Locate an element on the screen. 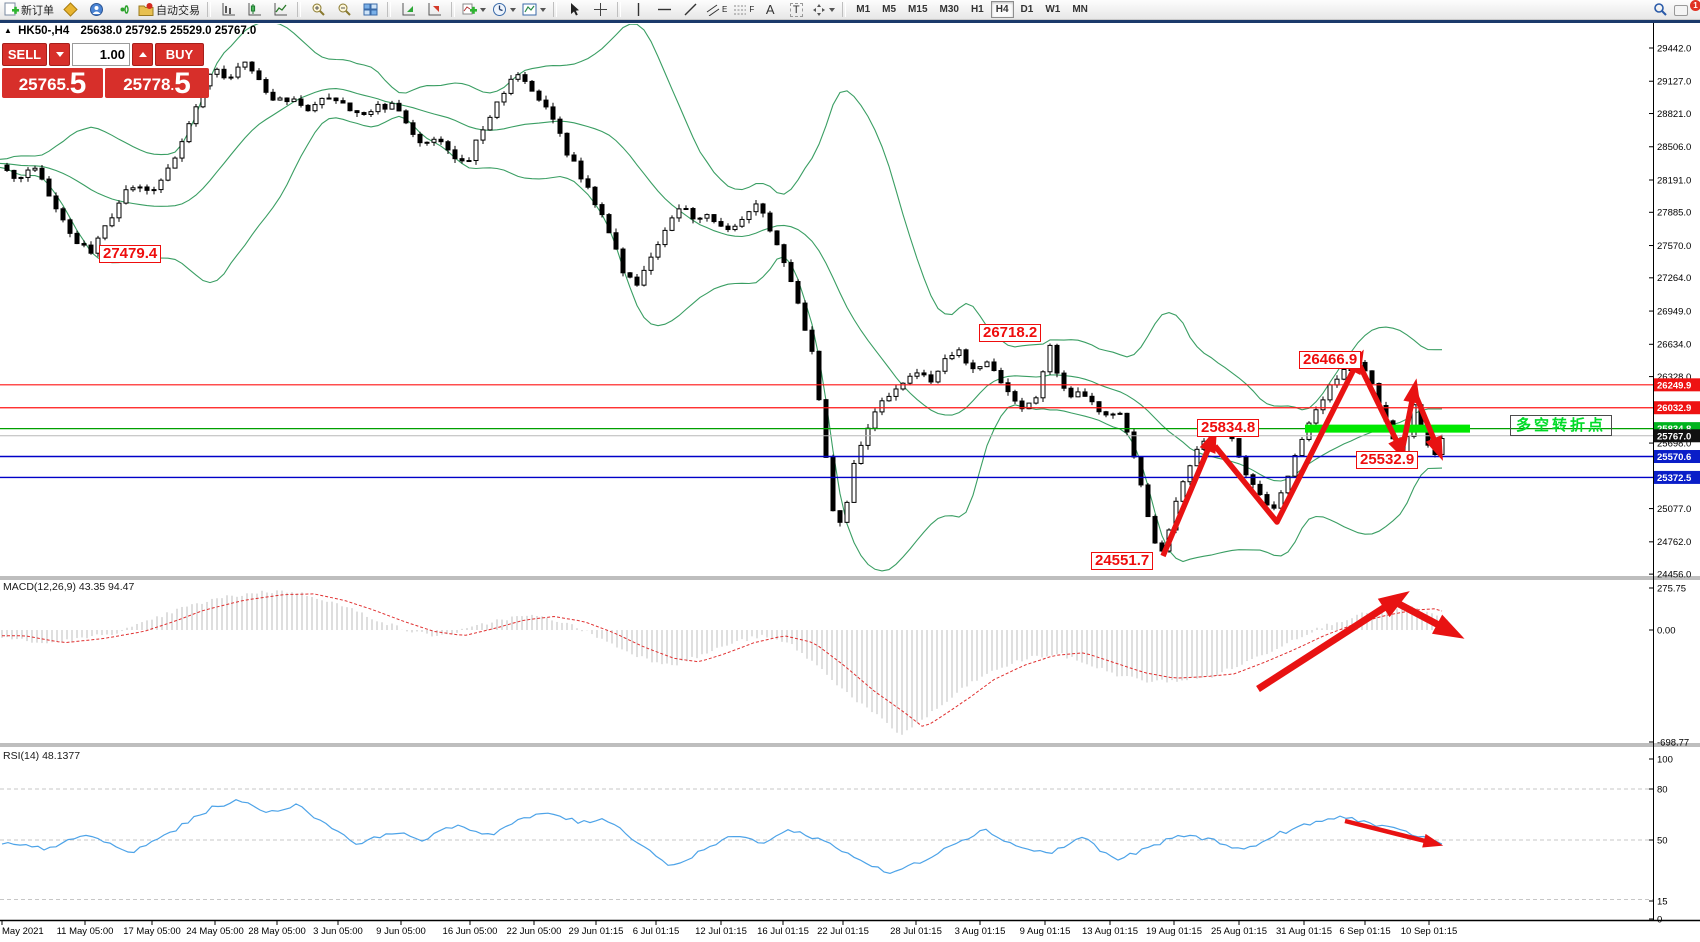 The image size is (1700, 942). auto-trading-icon is located at coordinates (146, 9).